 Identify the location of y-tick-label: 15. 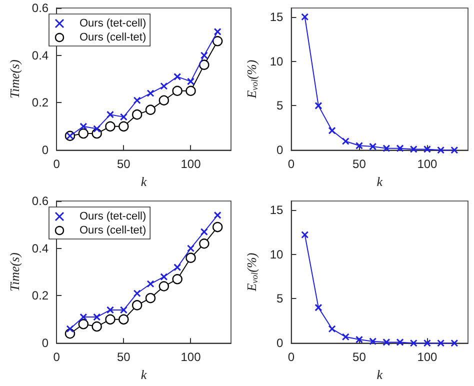
(277, 209).